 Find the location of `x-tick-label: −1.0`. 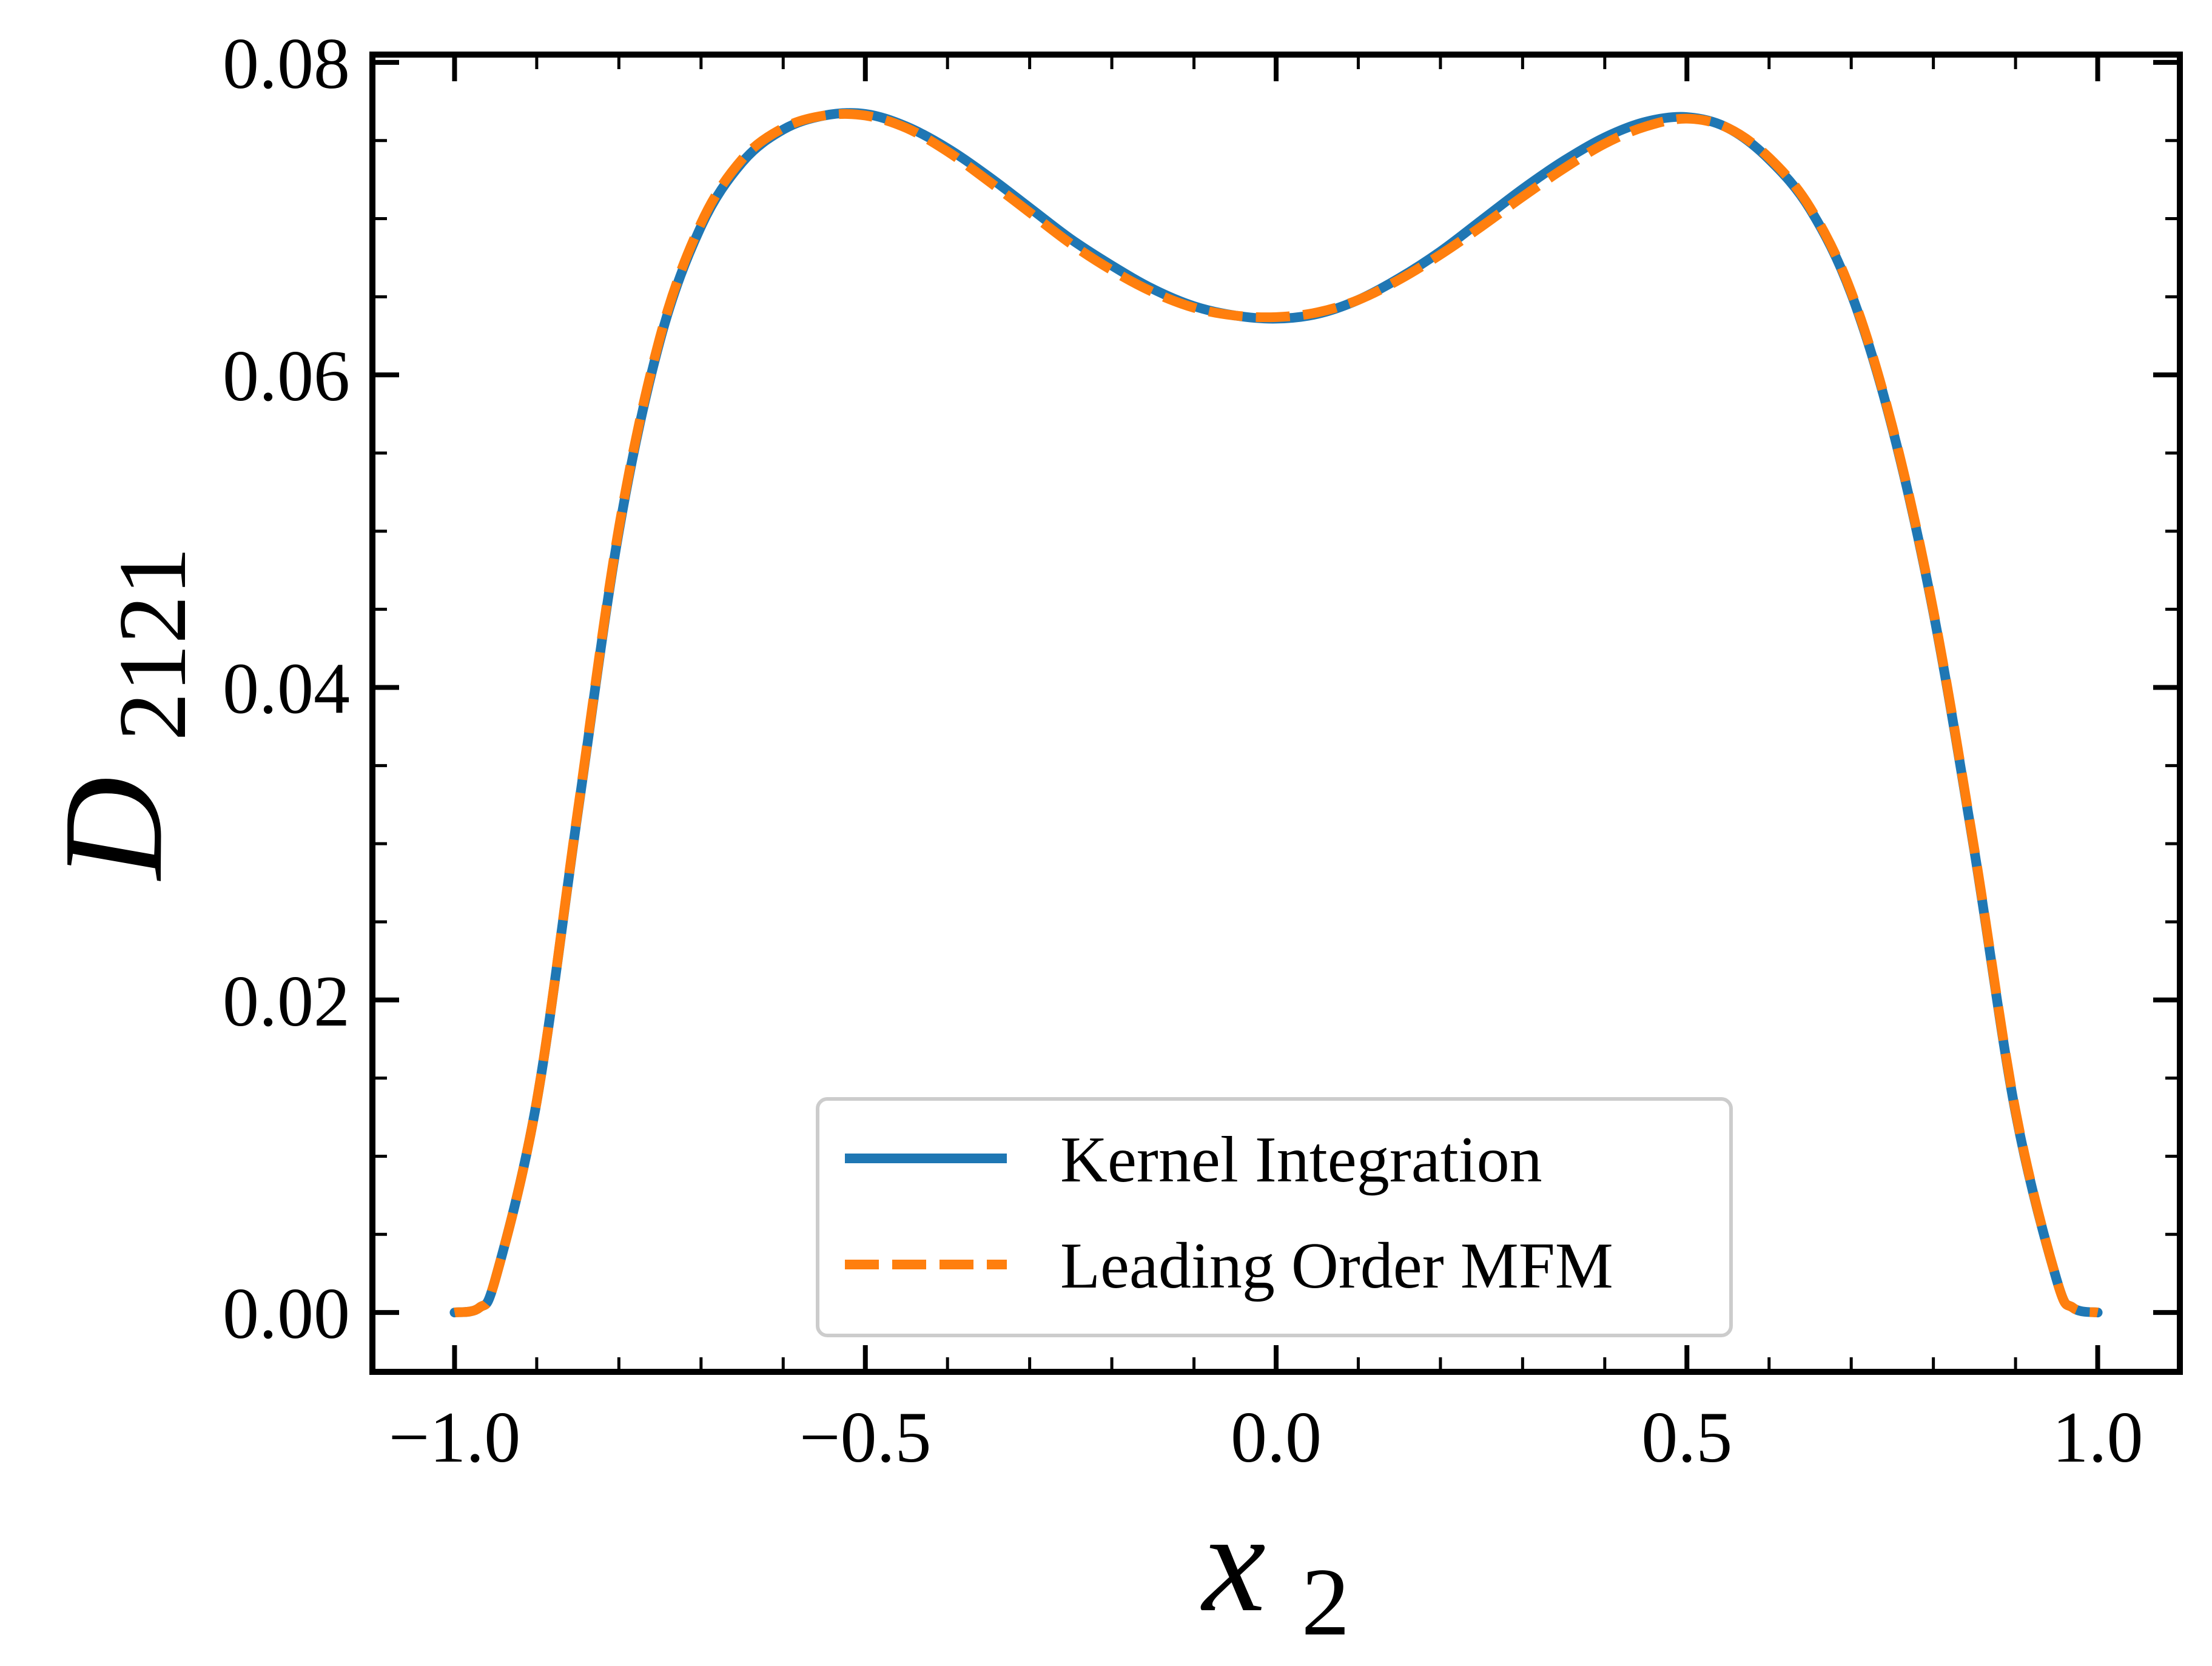

x-tick-label: −1.0 is located at coordinates (455, 1437).